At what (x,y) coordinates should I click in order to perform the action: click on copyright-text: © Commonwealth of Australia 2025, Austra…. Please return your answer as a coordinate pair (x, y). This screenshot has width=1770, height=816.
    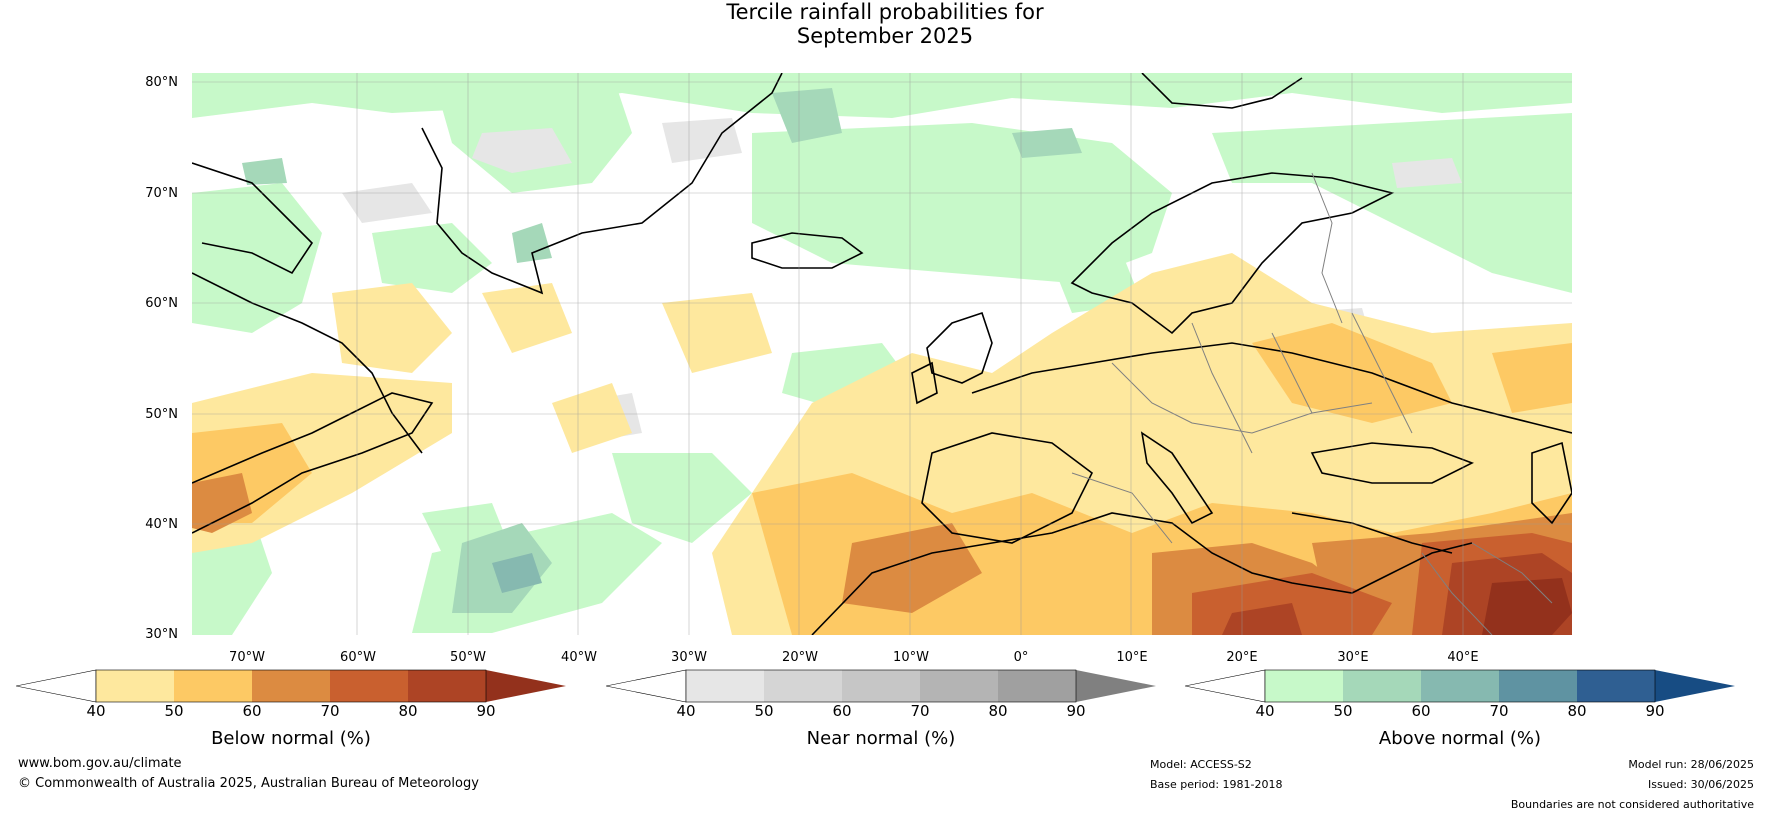
    Looking at the image, I should click on (248, 783).